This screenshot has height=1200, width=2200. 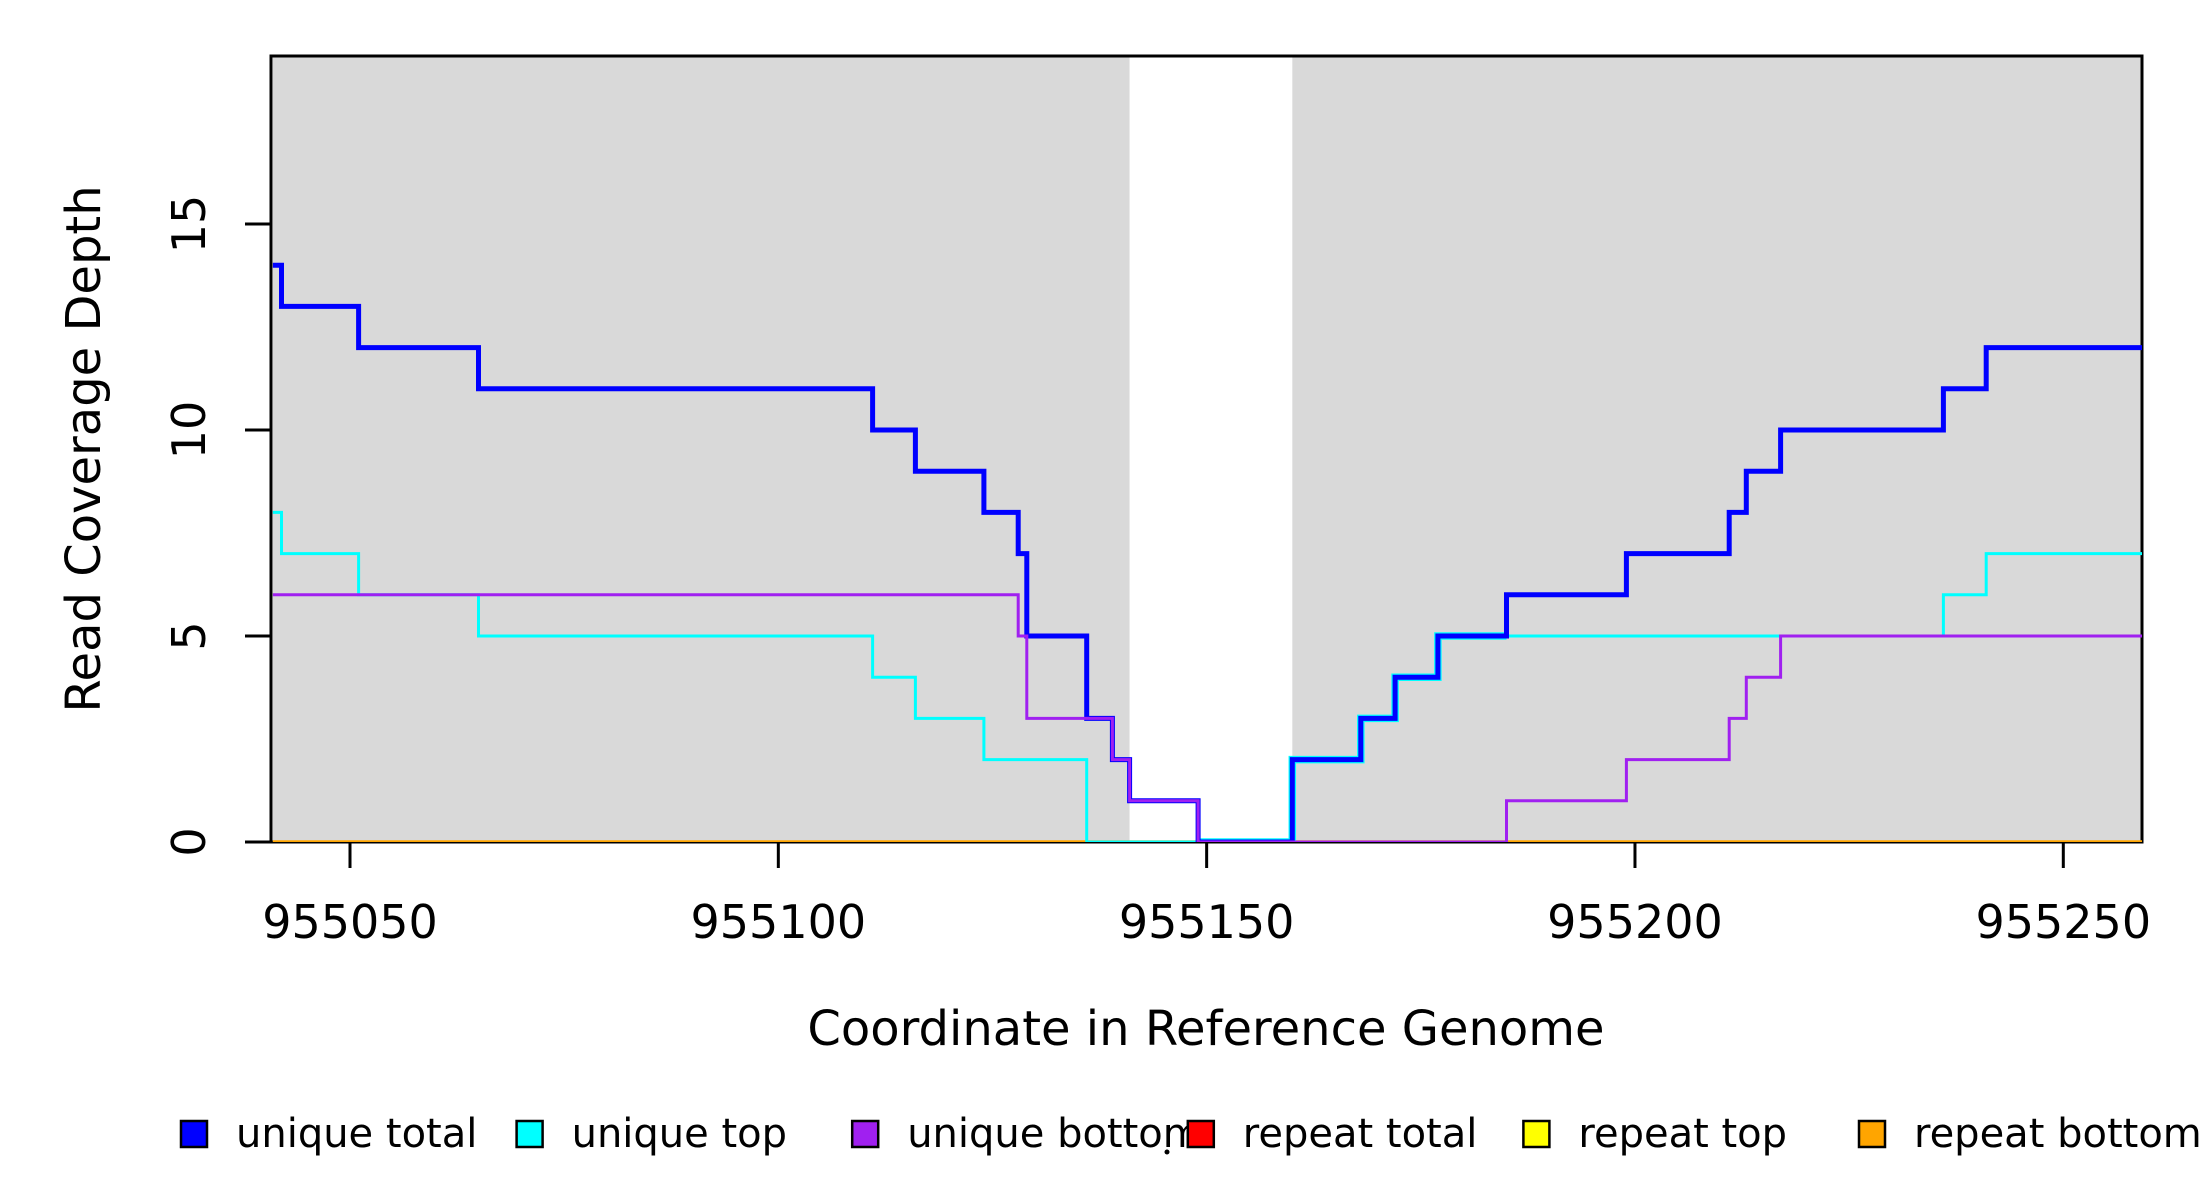 I want to click on legend-label-repeat-total: repeat total, so click(x=1360, y=1134).